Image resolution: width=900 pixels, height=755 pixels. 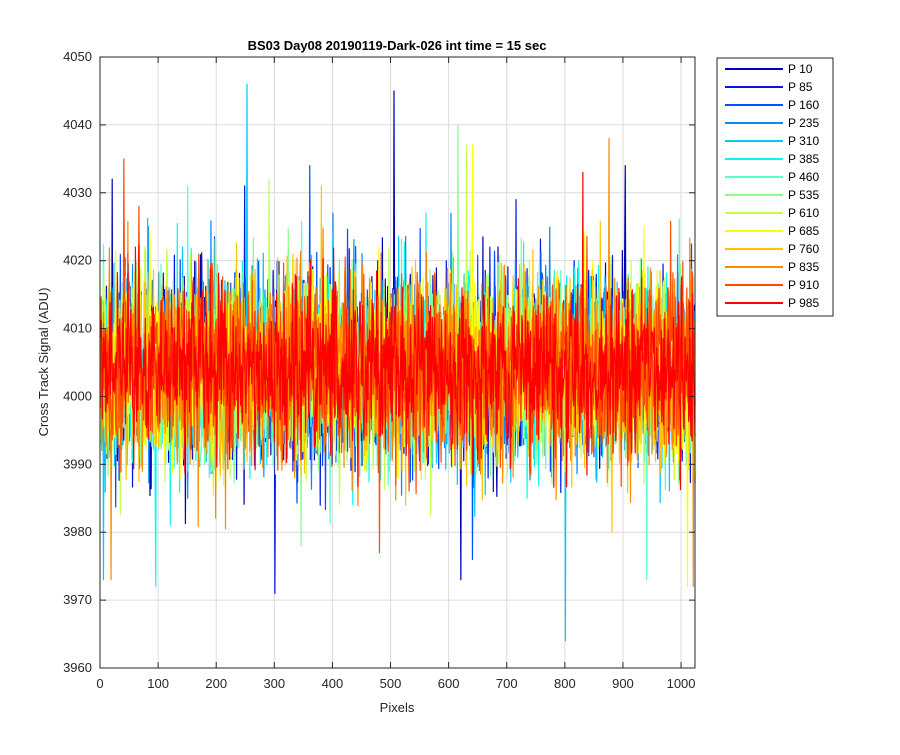 What do you see at coordinates (681, 683) in the screenshot?
I see `x-tick-label: 1000` at bounding box center [681, 683].